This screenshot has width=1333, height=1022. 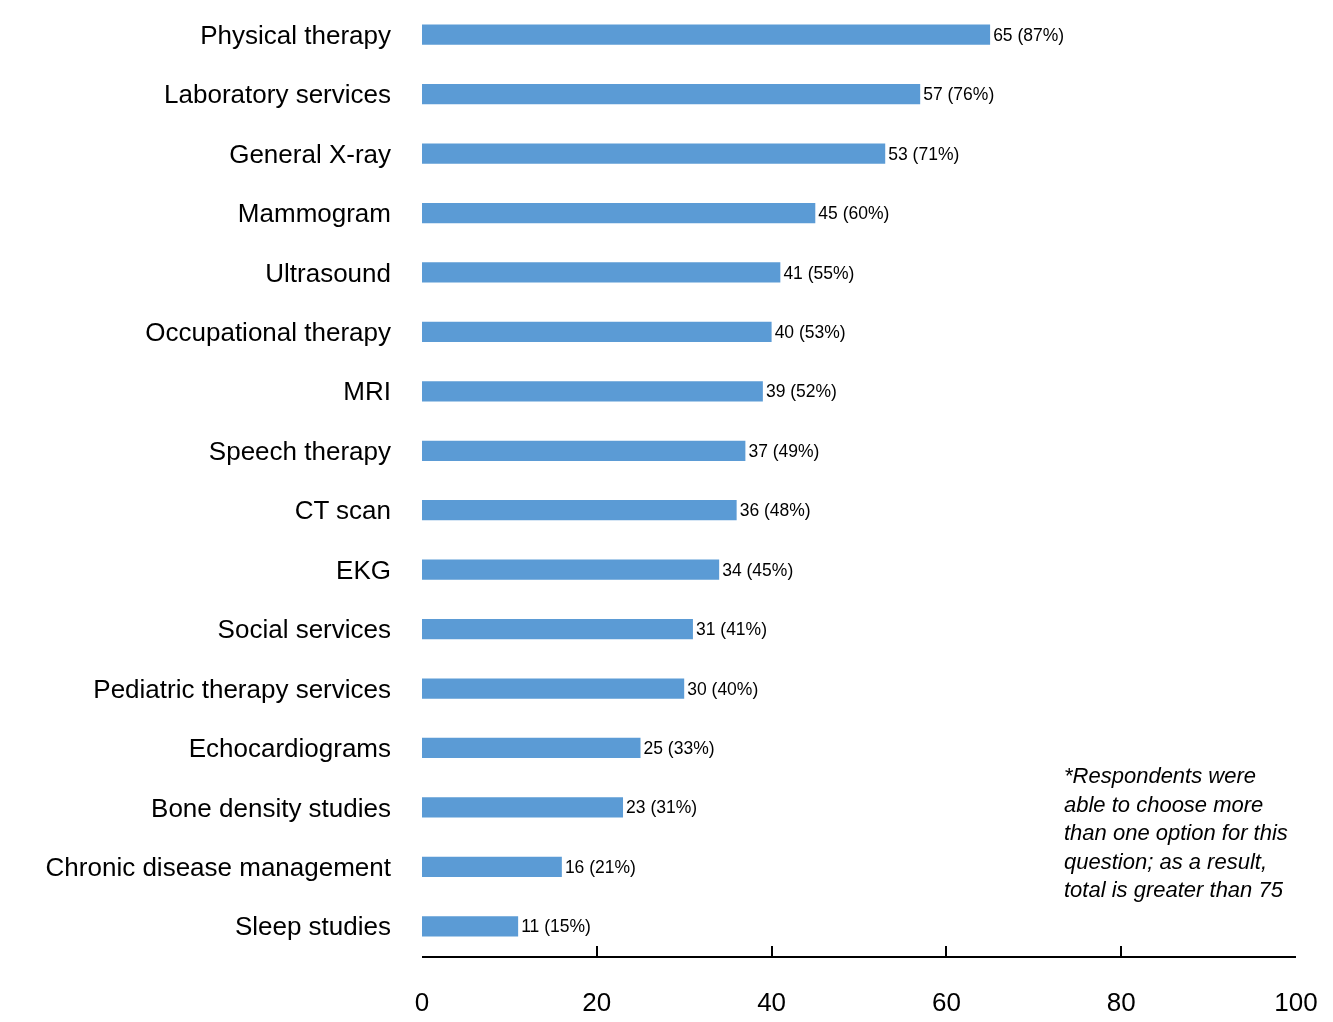 I want to click on y-tick-label: Ultrasound, so click(x=328, y=272).